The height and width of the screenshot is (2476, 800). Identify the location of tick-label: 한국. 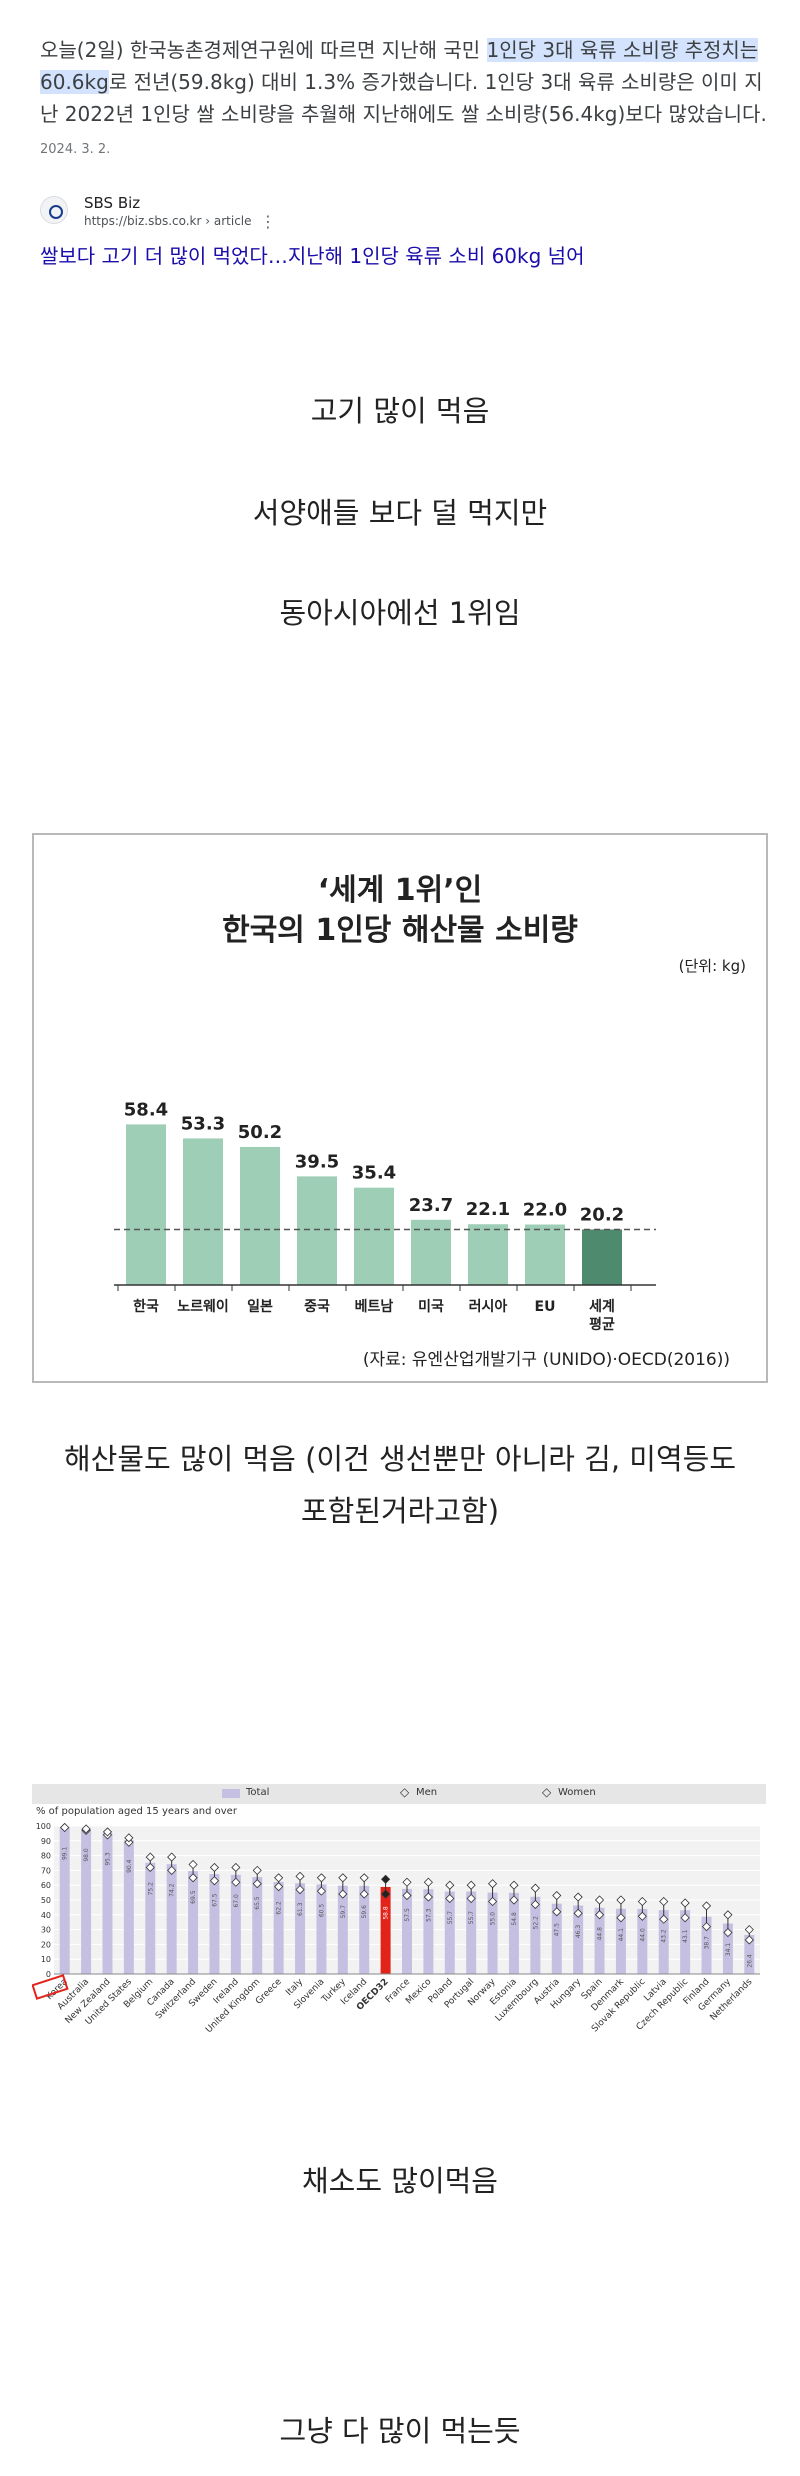
(146, 1307).